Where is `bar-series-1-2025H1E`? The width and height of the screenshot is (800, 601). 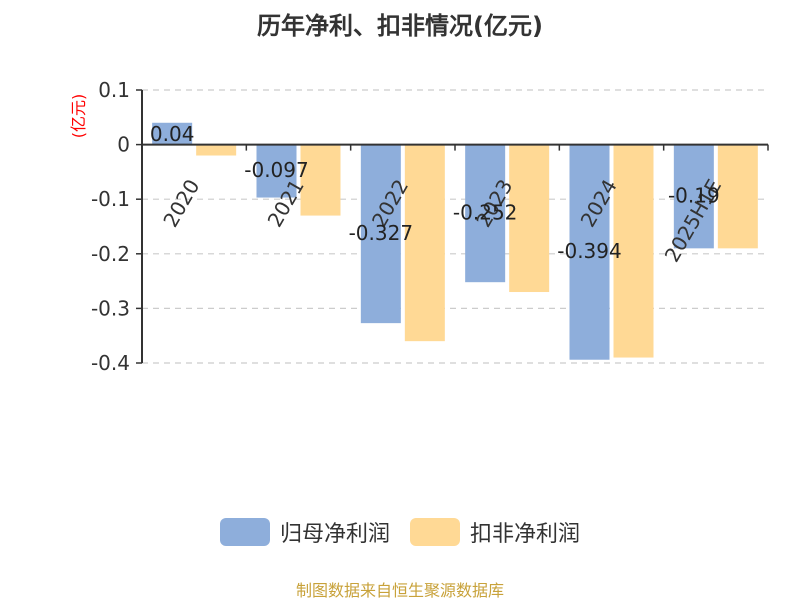 bar-series-1-2025H1E is located at coordinates (693, 196).